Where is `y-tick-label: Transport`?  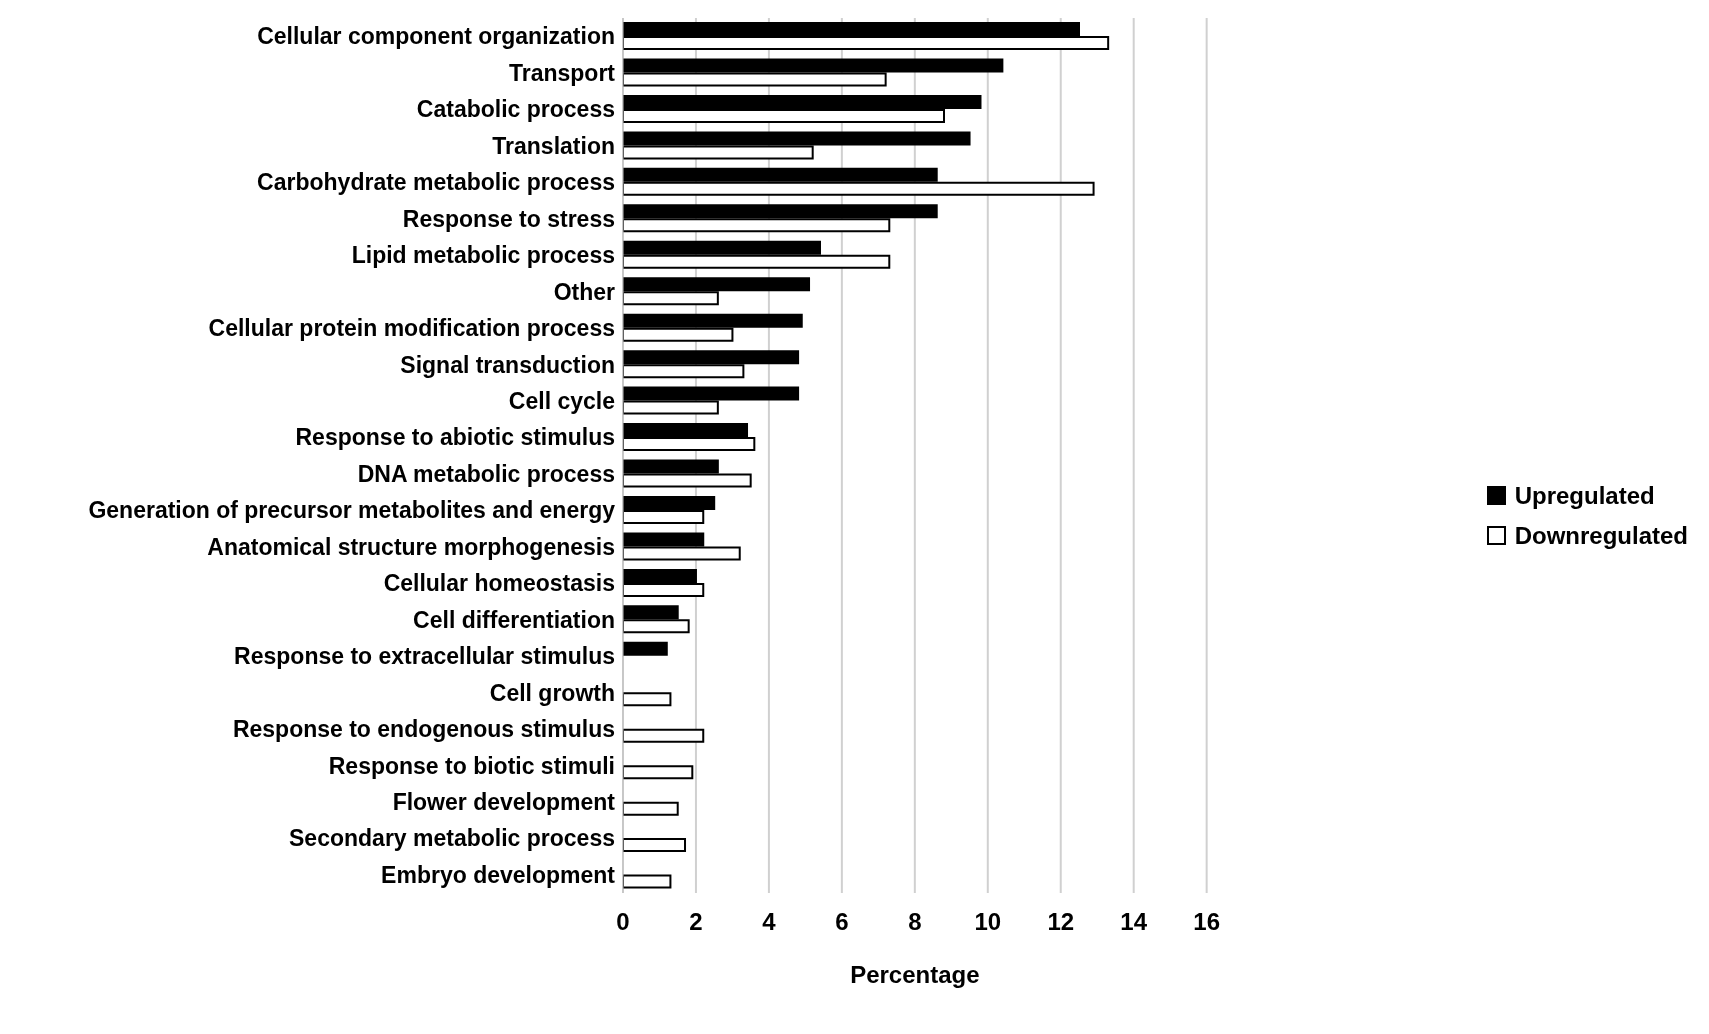 y-tick-label: Transport is located at coordinates (562, 72).